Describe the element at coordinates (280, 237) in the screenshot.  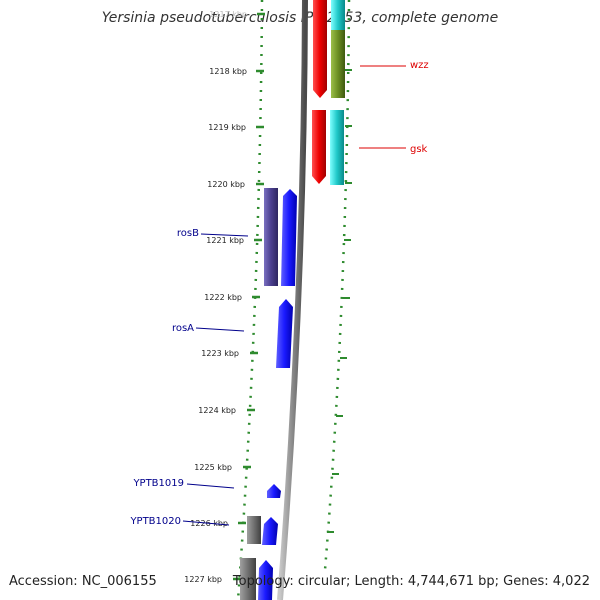
I see `gene-rosB` at that location.